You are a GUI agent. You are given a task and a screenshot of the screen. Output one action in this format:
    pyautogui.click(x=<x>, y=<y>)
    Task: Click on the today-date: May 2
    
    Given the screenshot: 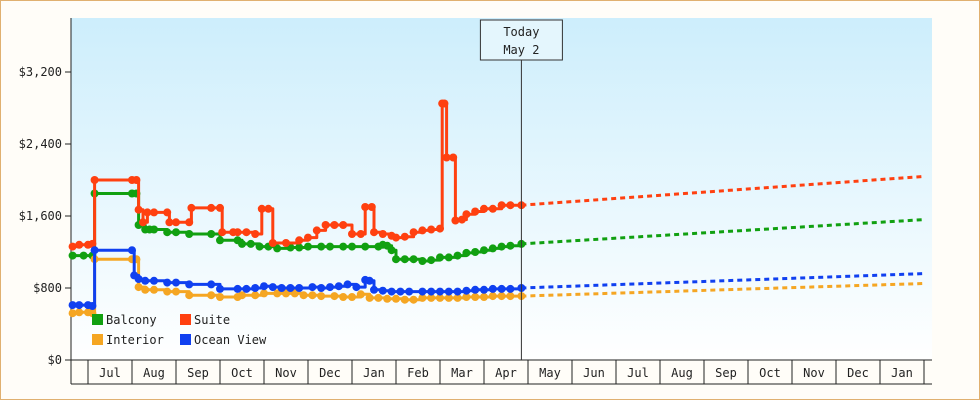 What is the action you would take?
    pyautogui.click(x=521, y=50)
    